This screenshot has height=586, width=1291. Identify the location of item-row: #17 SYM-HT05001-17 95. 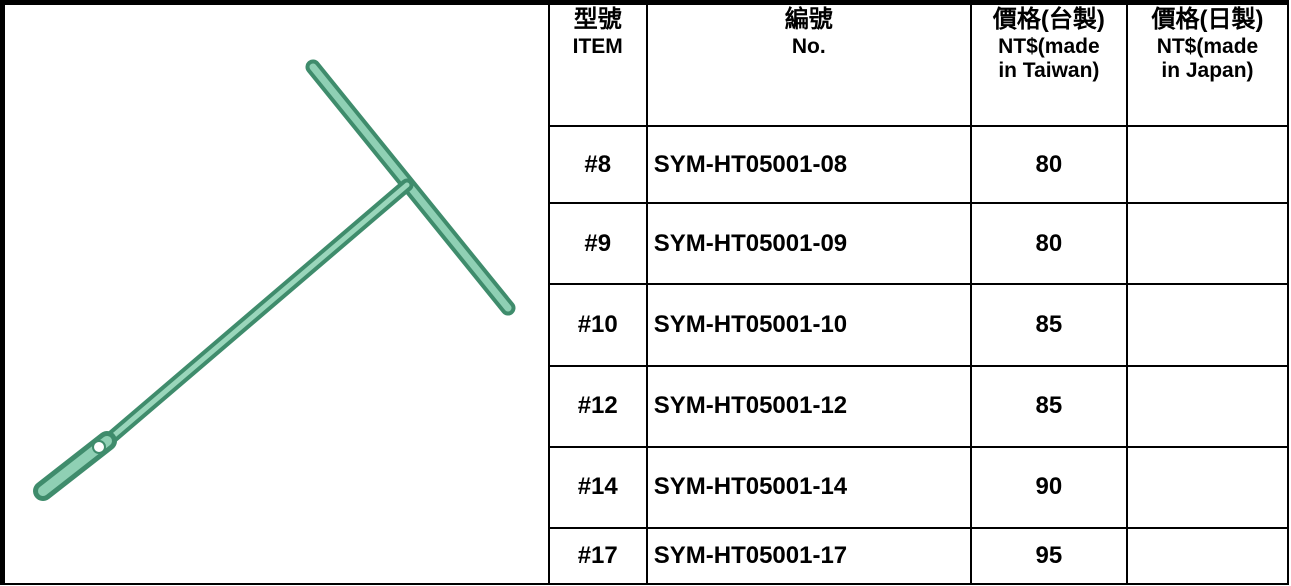
(646, 556).